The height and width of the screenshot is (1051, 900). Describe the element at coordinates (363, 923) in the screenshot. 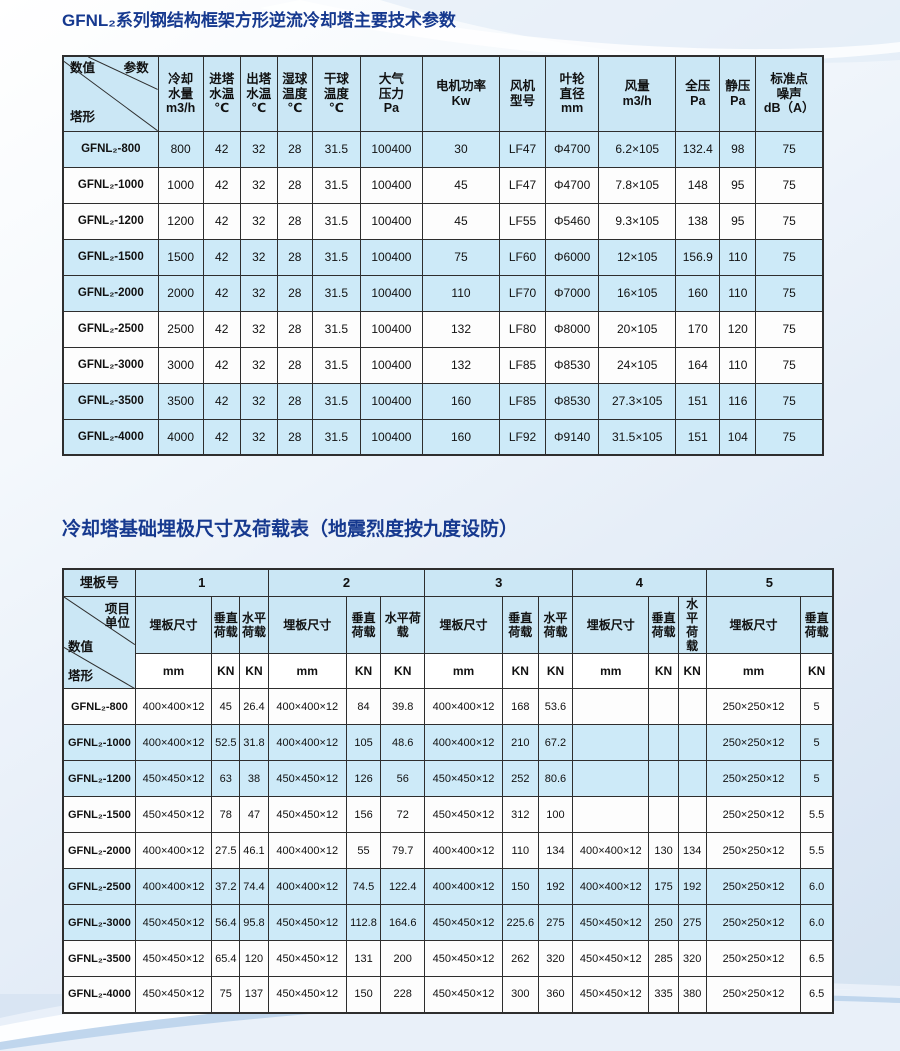

I see `value-cell: 112.8` at that location.